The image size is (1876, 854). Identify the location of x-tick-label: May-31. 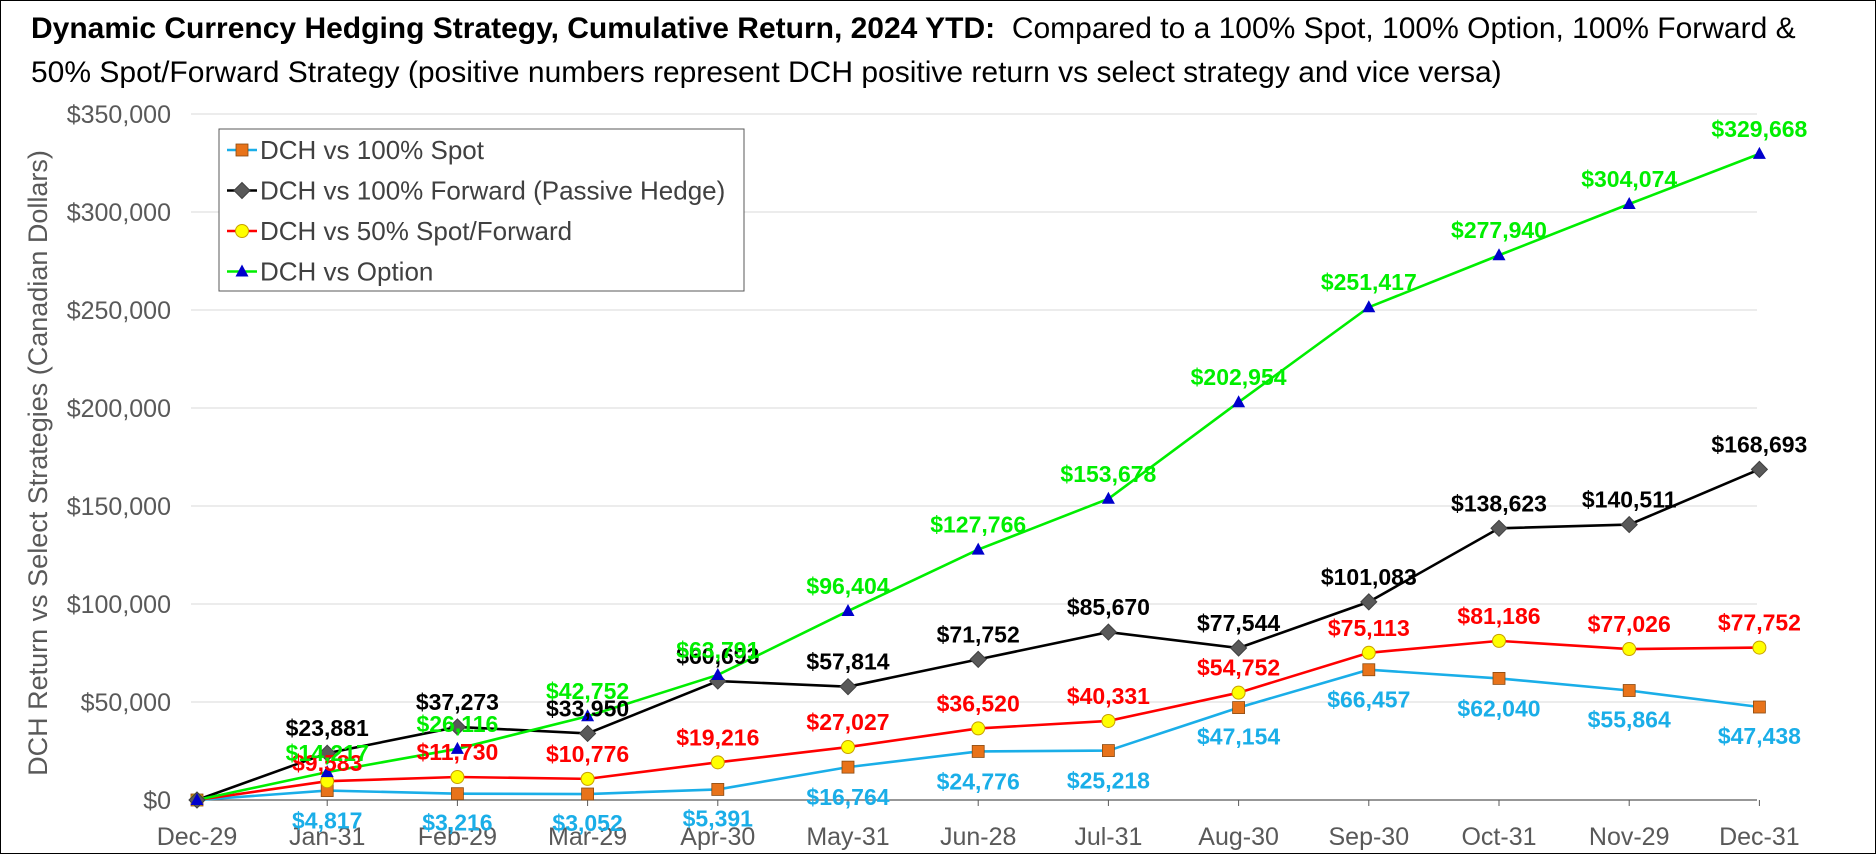
(847, 837).